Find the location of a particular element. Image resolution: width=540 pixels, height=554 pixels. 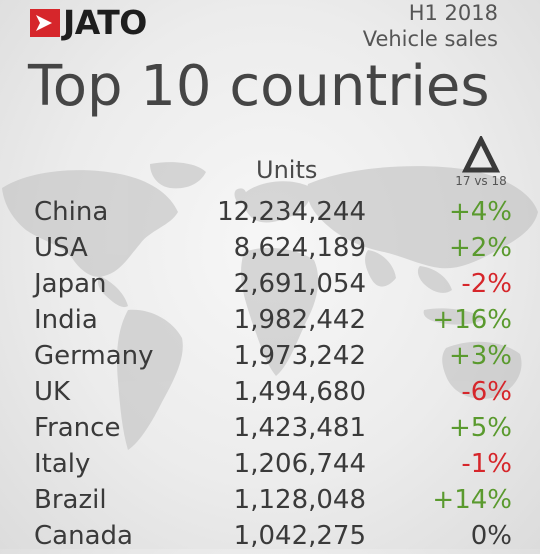

units-column-header: Units is located at coordinates (287, 170).